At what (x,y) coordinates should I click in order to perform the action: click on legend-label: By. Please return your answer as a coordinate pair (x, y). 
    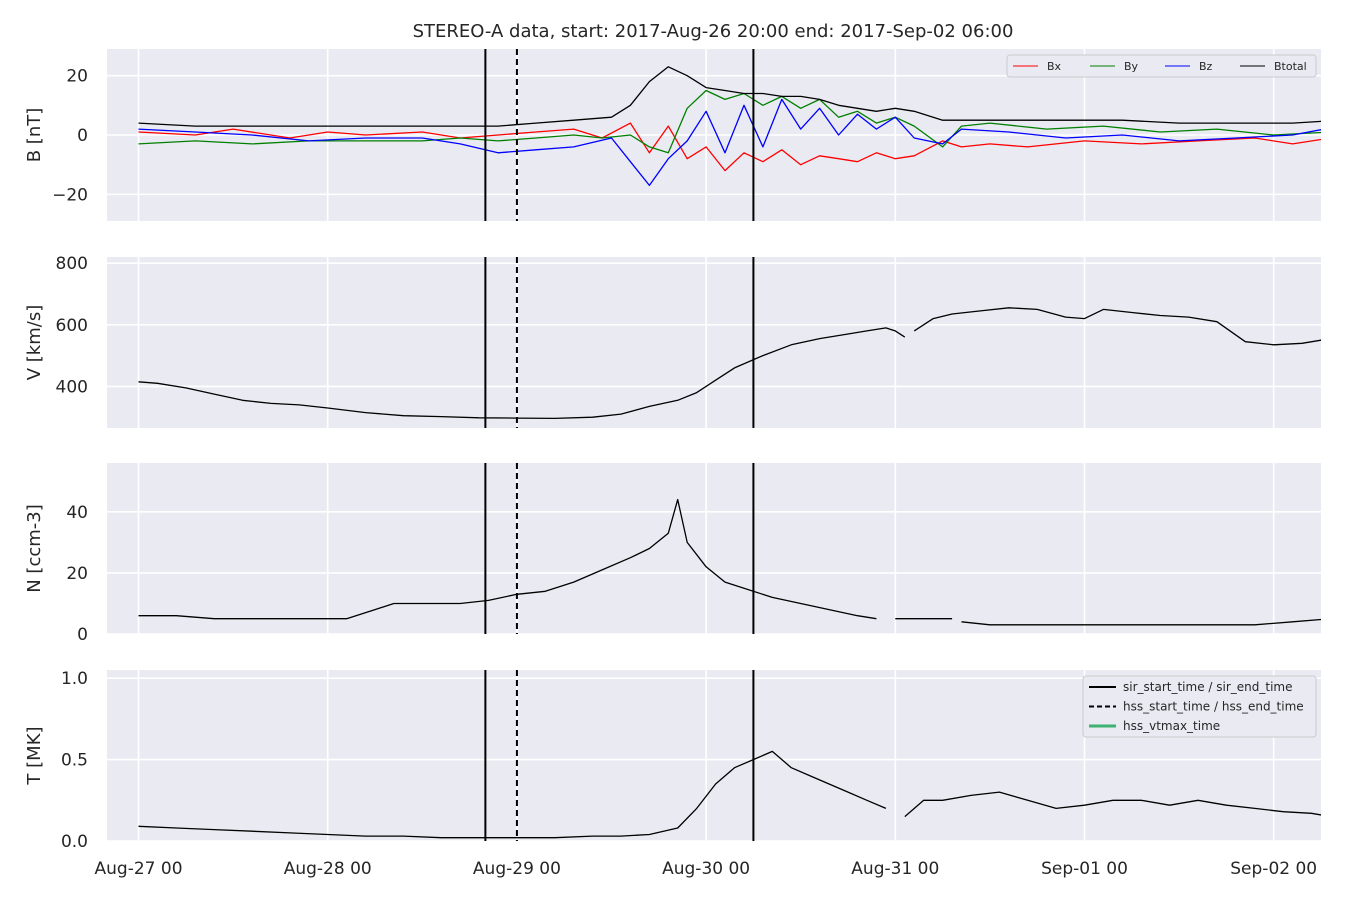
    Looking at the image, I should click on (1131, 66).